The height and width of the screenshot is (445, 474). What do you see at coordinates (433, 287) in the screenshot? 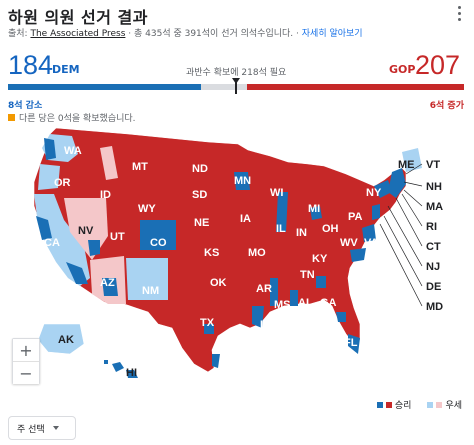
I see `callout-label-de: DE` at bounding box center [433, 287].